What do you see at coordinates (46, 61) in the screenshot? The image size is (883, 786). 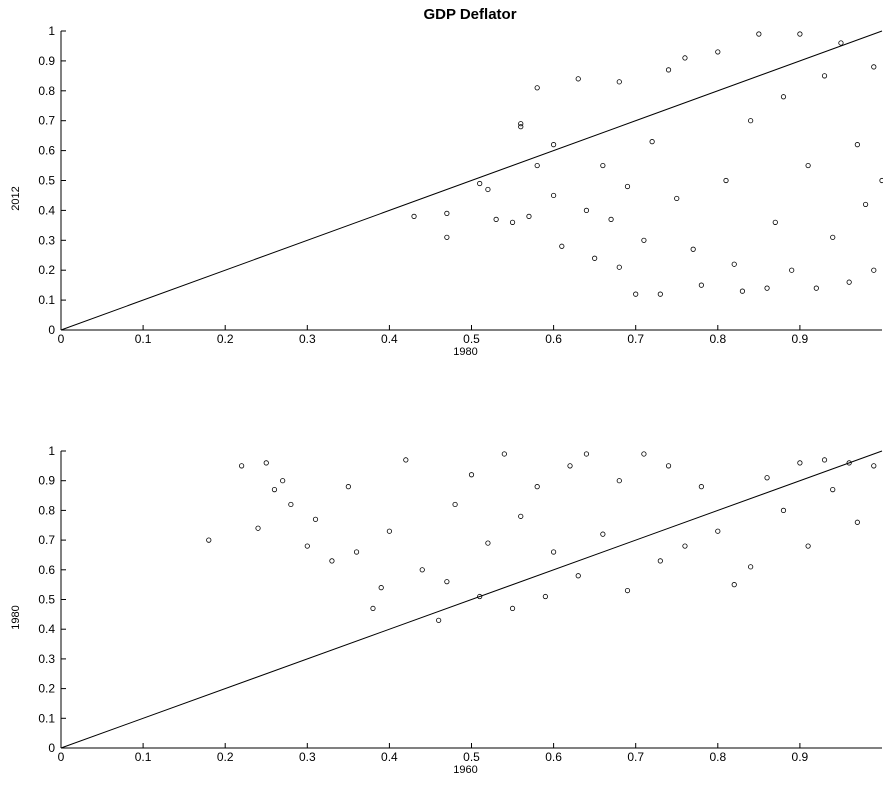 I see `y-tick-label: 0.9` at bounding box center [46, 61].